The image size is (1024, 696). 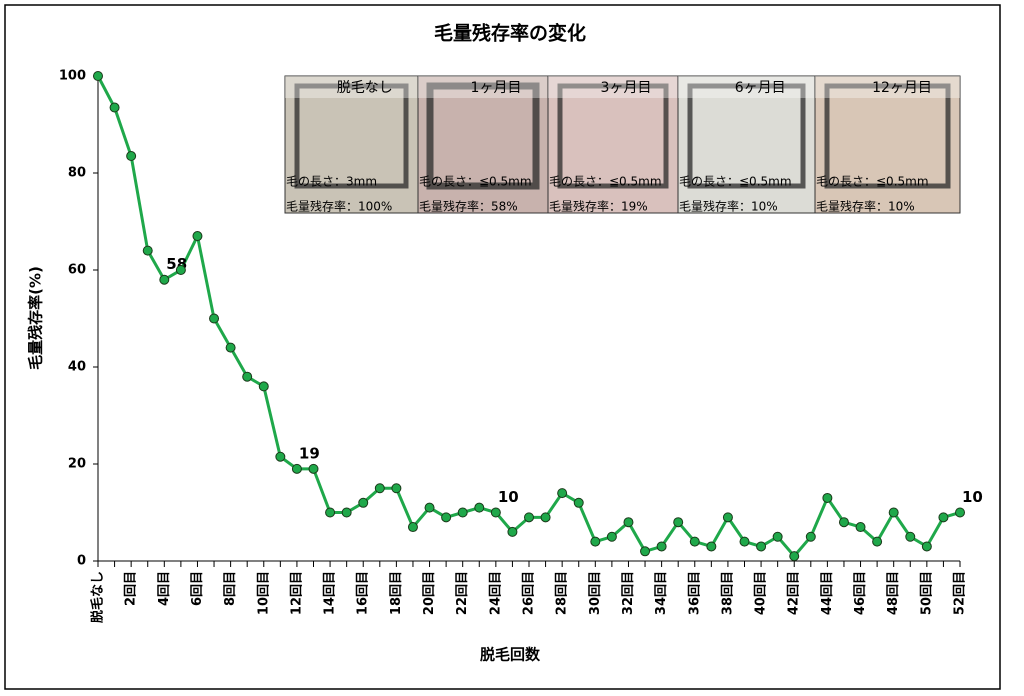 What do you see at coordinates (462, 593) in the screenshot?
I see `x-tick-label: 22回目` at bounding box center [462, 593].